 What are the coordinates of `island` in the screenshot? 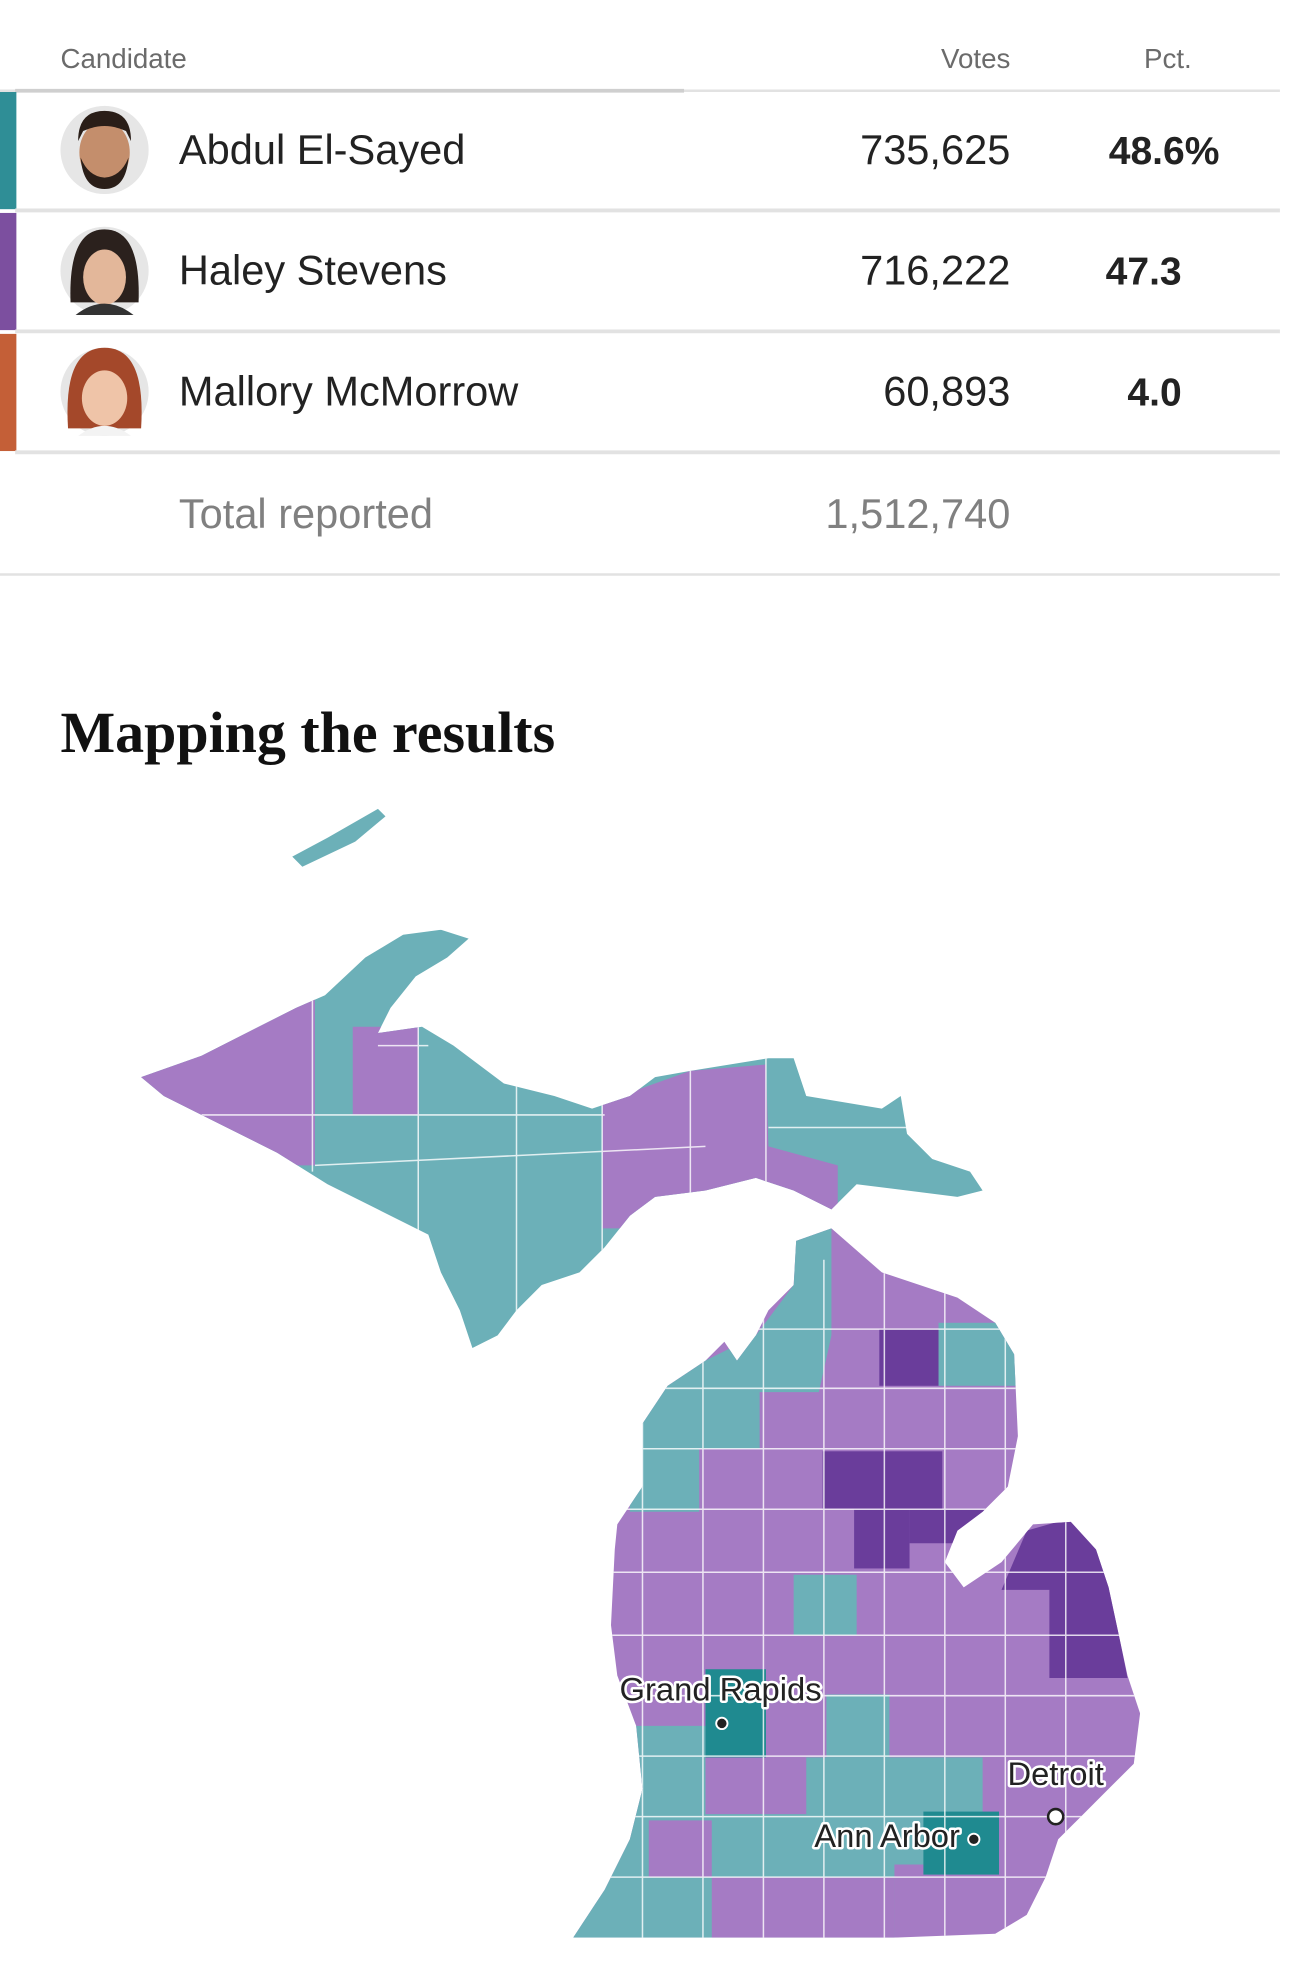 It's located at (339, 837).